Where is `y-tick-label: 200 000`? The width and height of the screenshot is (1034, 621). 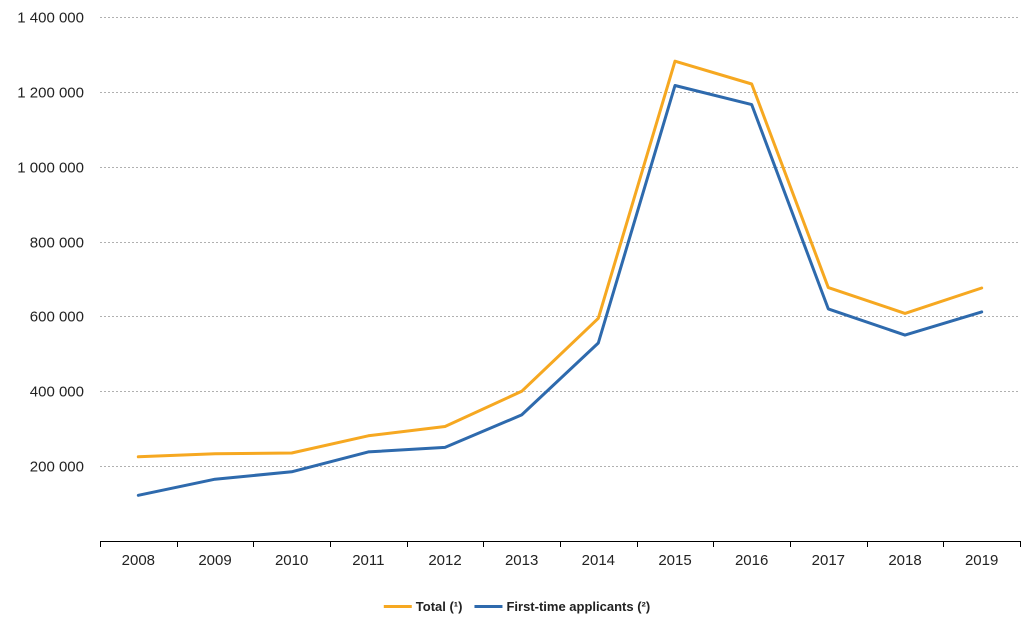
y-tick-label: 200 000 is located at coordinates (57, 467).